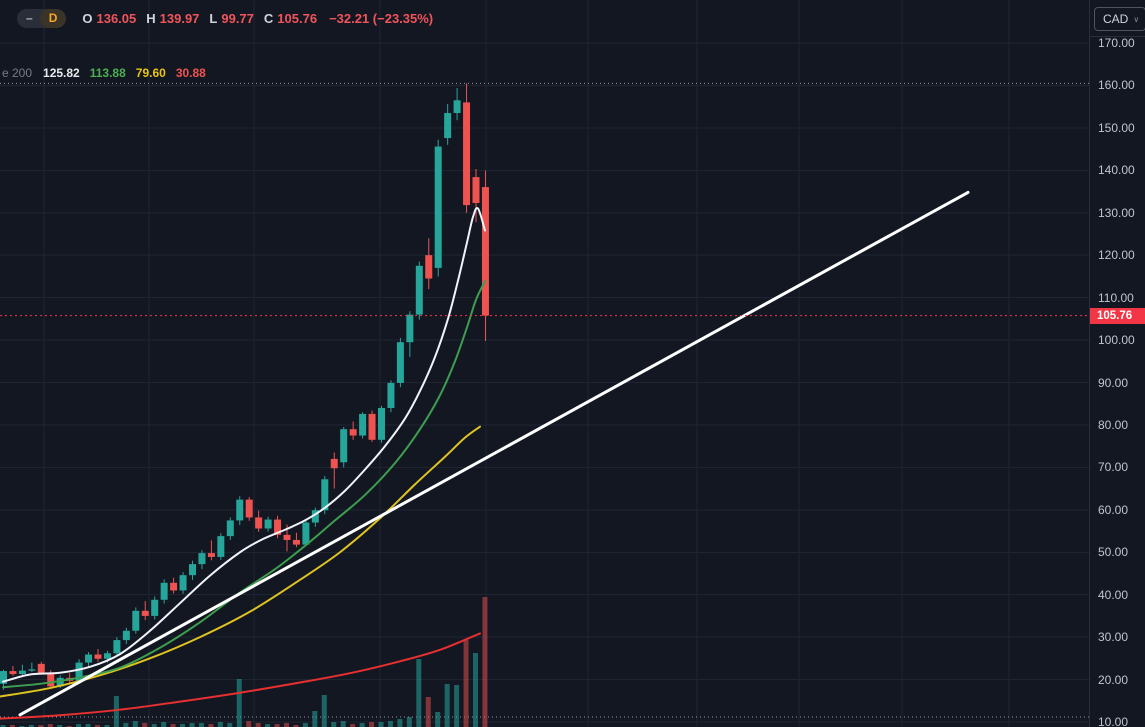  What do you see at coordinates (87, 18) in the screenshot?
I see `ohlc-open-label: O` at bounding box center [87, 18].